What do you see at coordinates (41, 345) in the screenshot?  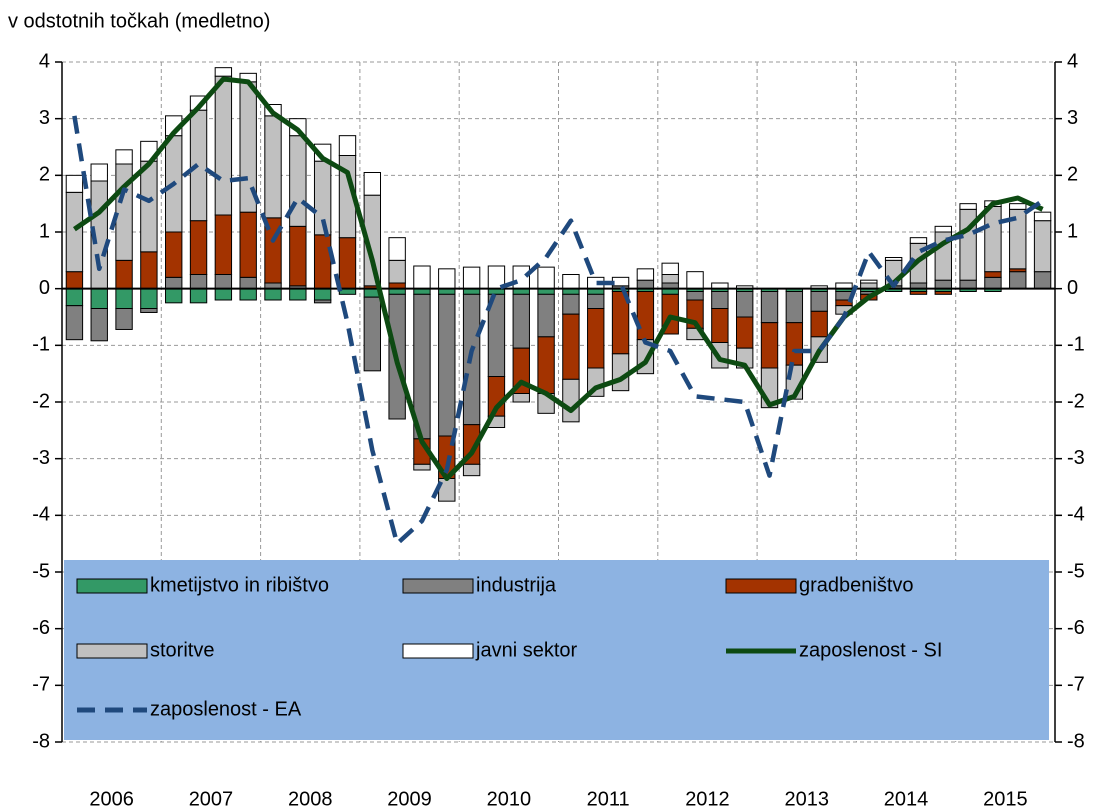 I see `y-tick-label: -1` at bounding box center [41, 345].